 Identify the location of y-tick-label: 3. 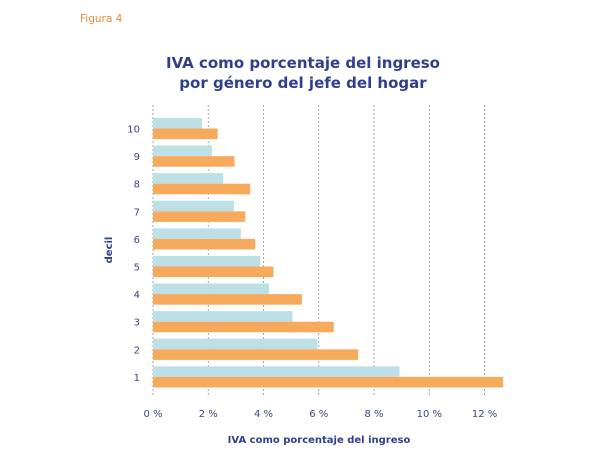
(137, 323).